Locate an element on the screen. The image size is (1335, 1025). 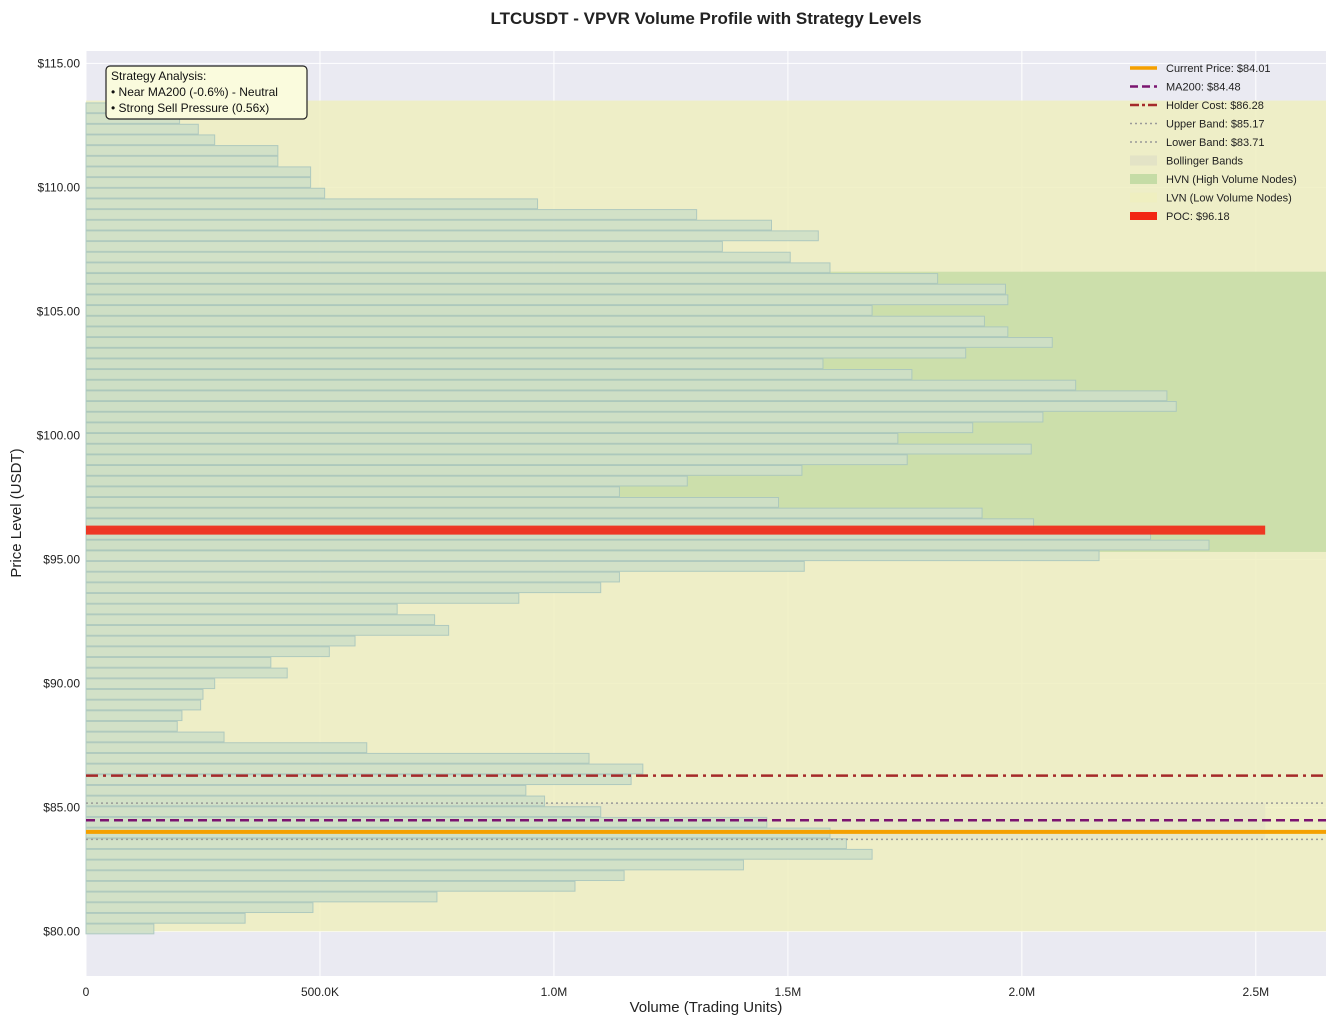
x-tick-label: 1.0M is located at coordinates (554, 992).